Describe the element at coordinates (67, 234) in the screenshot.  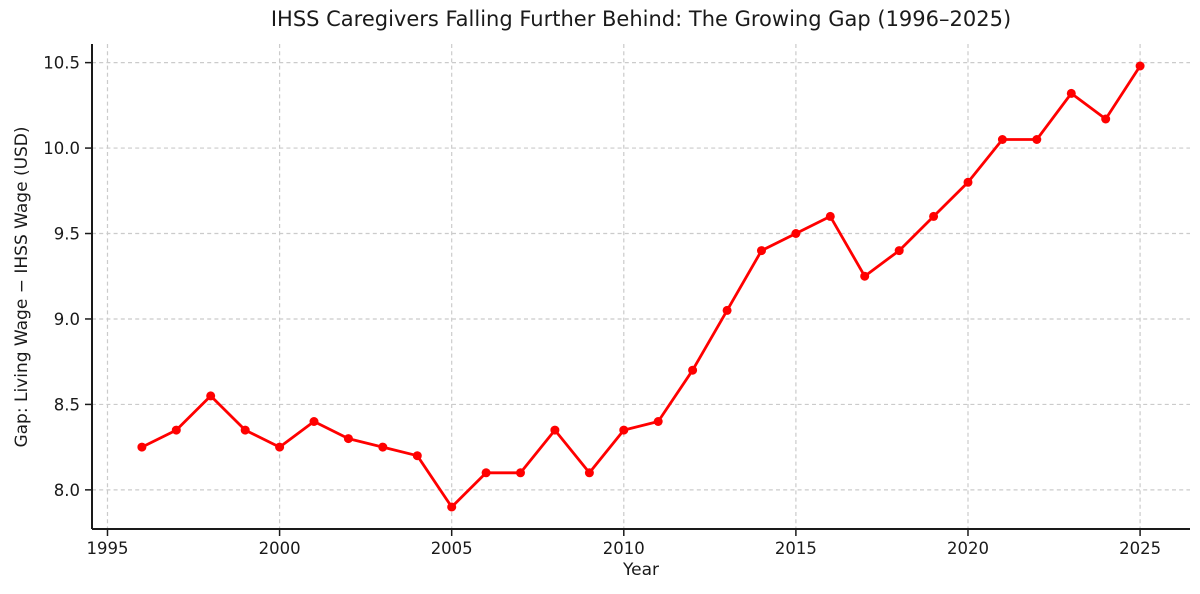
I see `y-tick-label: 9.5` at that location.